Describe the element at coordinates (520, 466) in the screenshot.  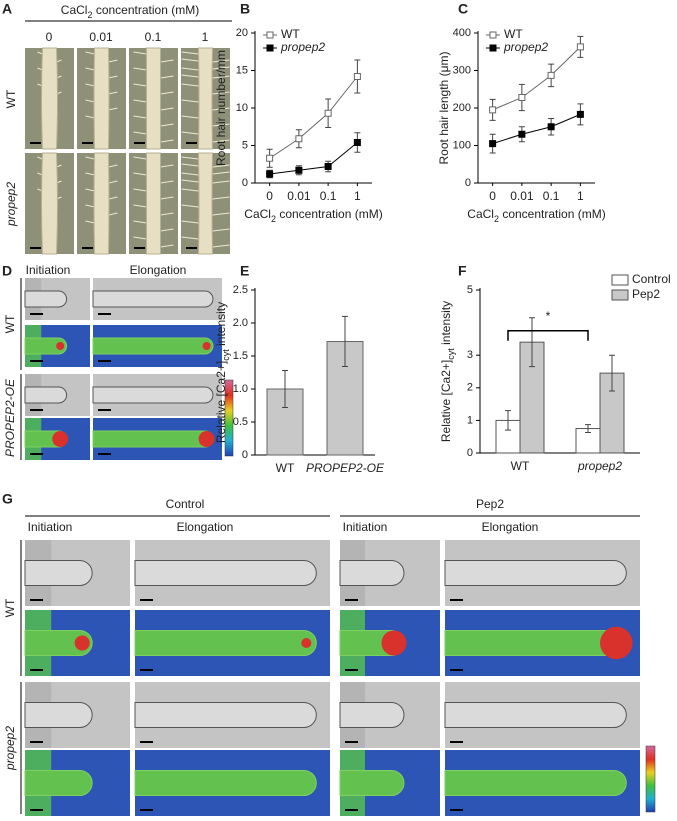
I see `x-tick-label: WT` at that location.